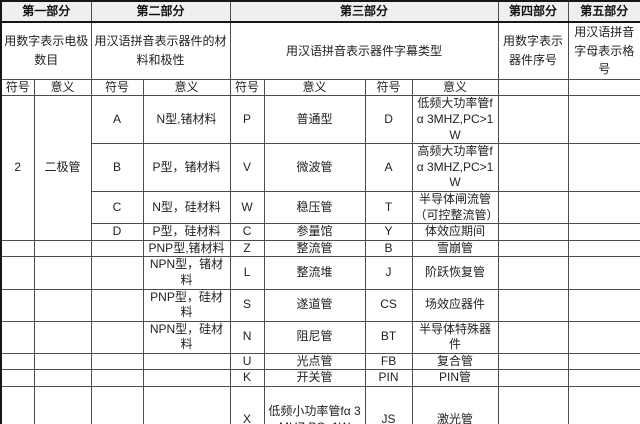  Describe the element at coordinates (117, 167) in the screenshot. I see `part2-symbol-cell: B` at that location.